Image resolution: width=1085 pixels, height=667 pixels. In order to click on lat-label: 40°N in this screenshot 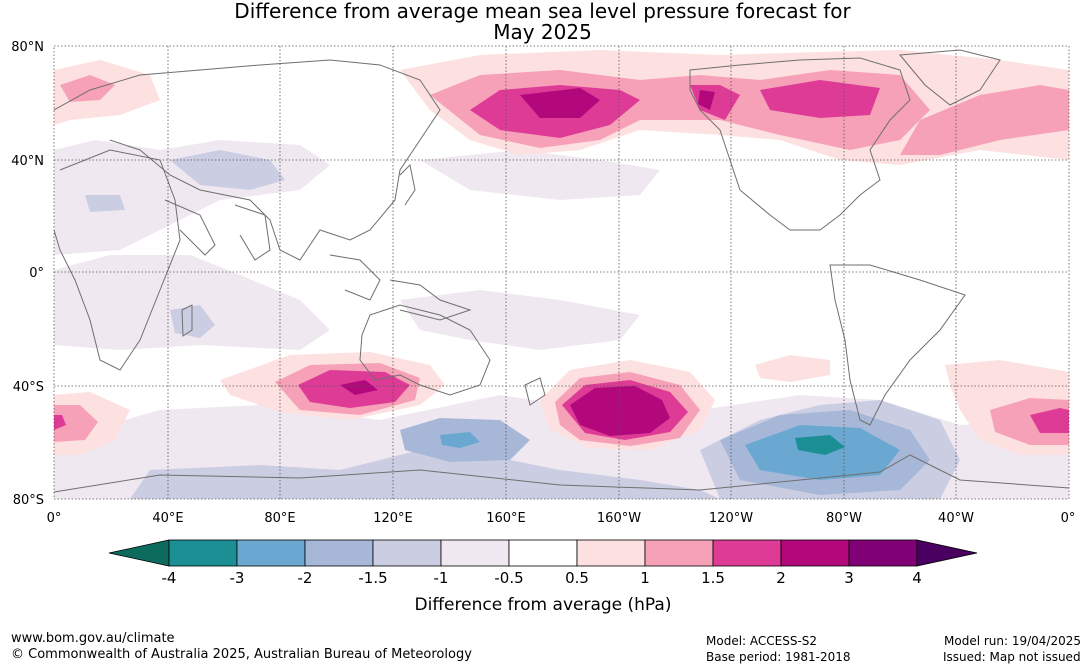, I will do `click(27, 161)`.